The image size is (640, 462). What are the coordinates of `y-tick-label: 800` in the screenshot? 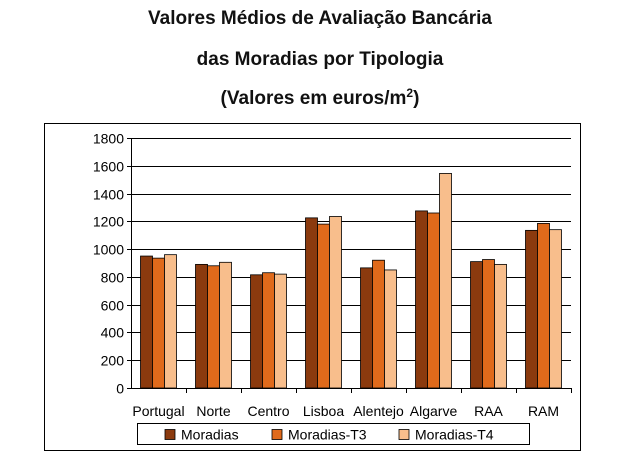 It's located at (113, 278).